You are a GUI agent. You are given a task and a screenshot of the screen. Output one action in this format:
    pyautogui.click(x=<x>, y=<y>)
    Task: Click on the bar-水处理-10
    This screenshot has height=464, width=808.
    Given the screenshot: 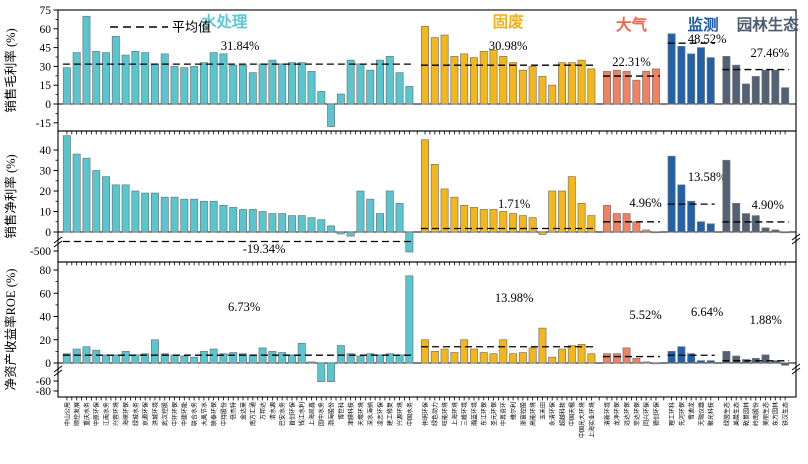 What is the action you would take?
    pyautogui.click(x=164, y=214)
    